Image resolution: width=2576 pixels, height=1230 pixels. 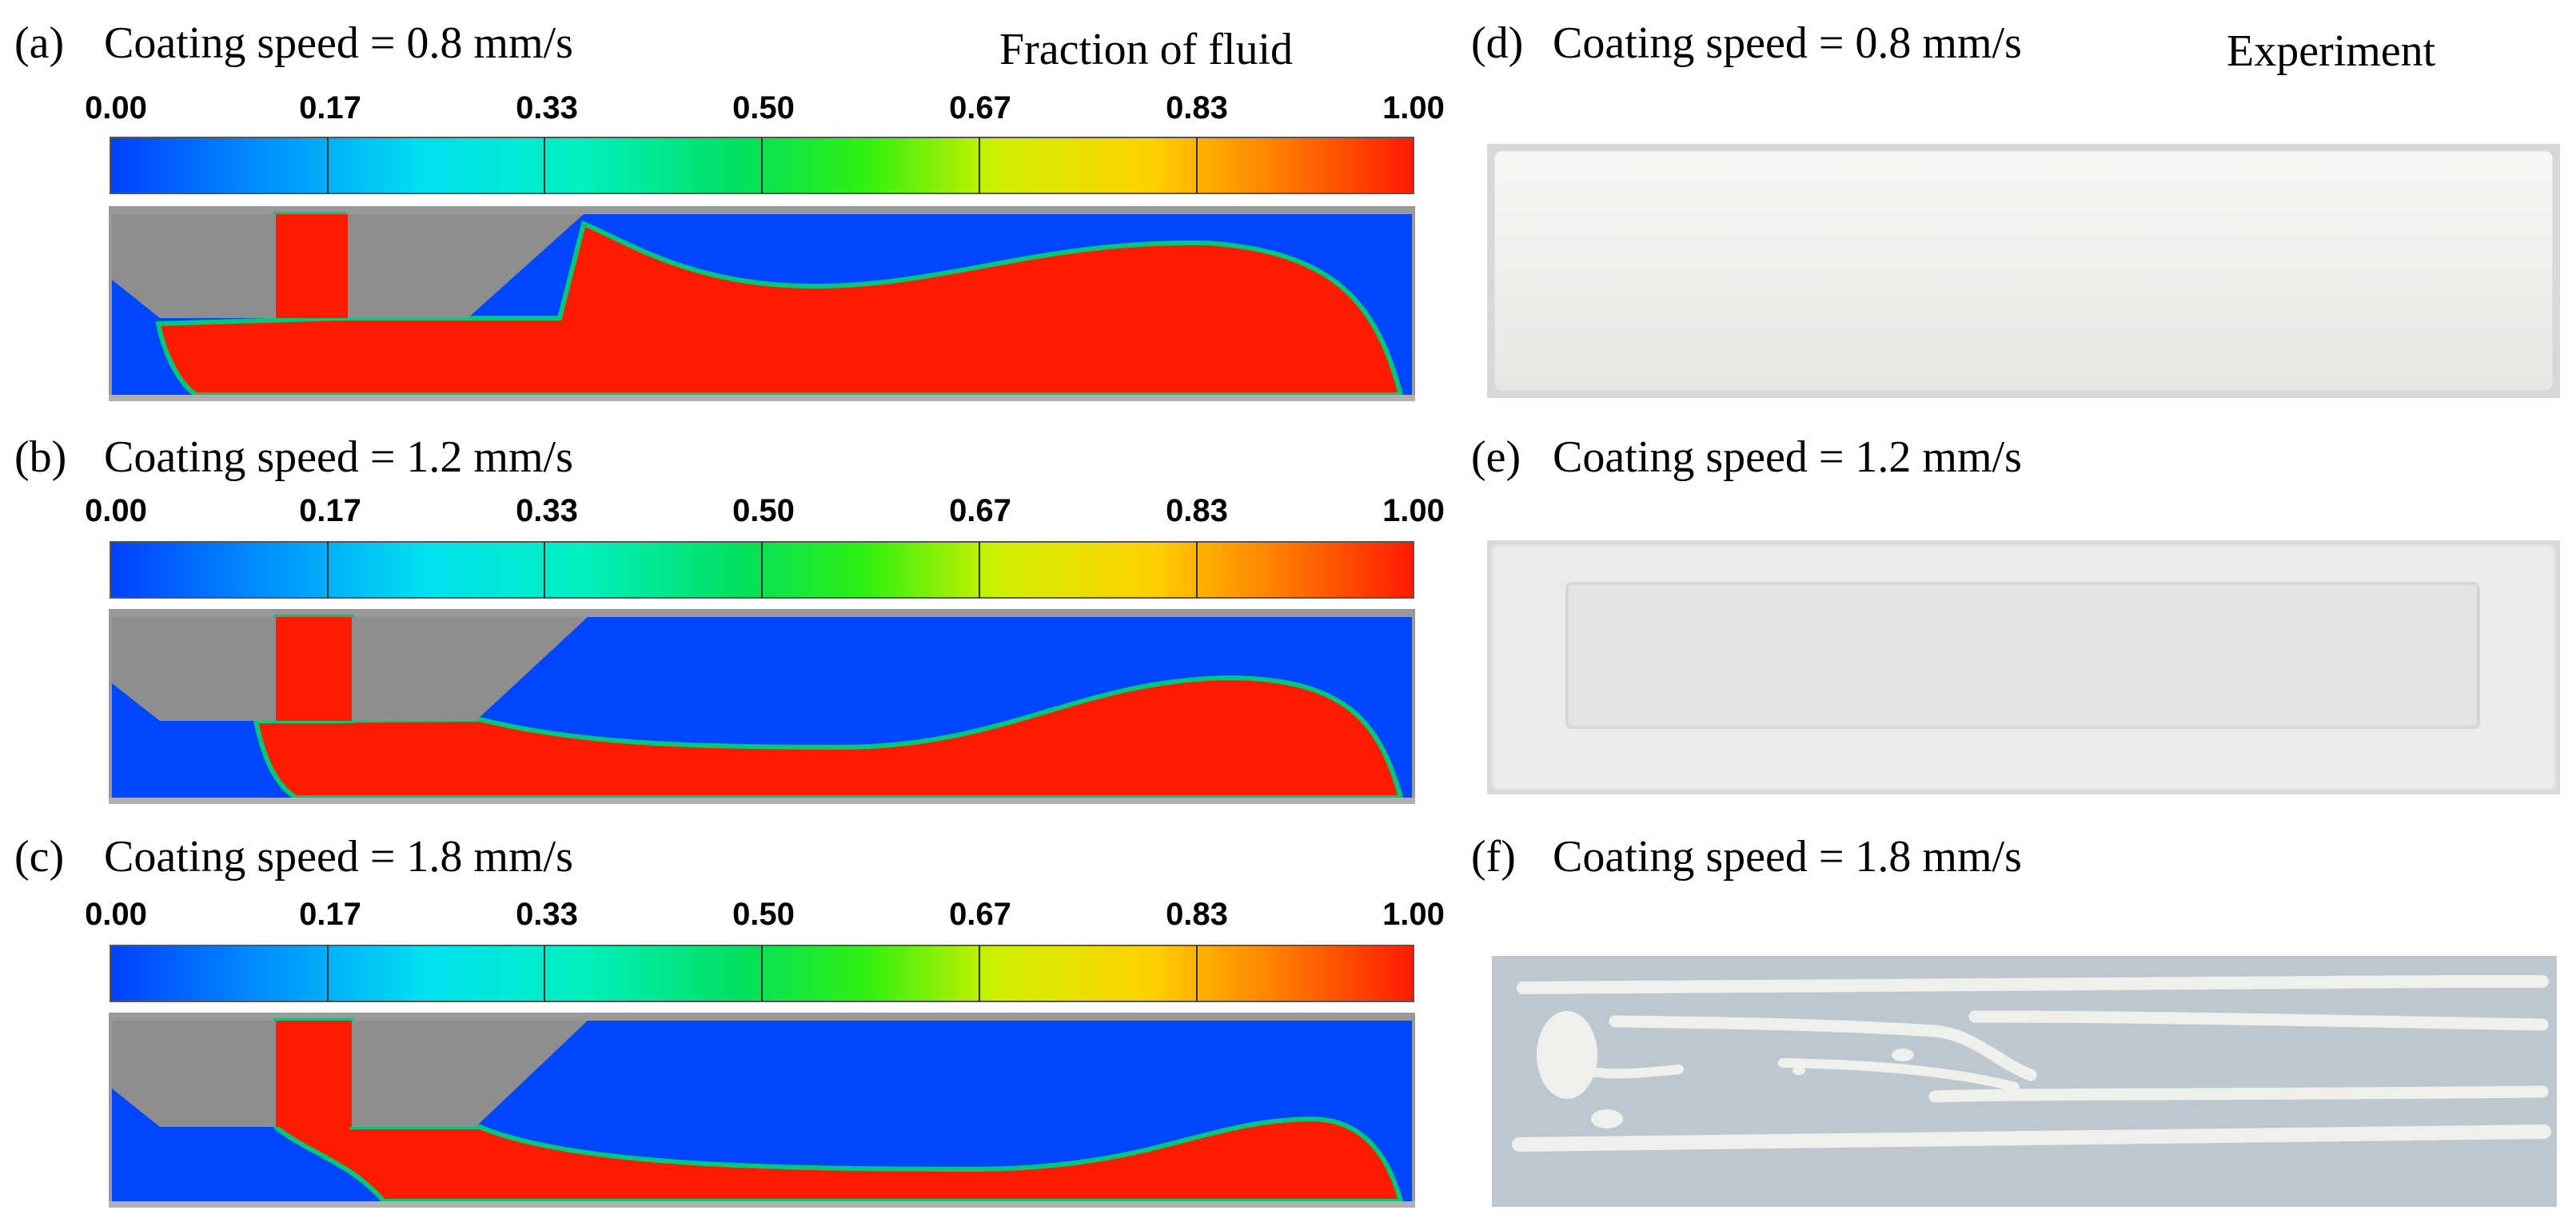 I want to click on coating-film, so click(x=2023, y=271).